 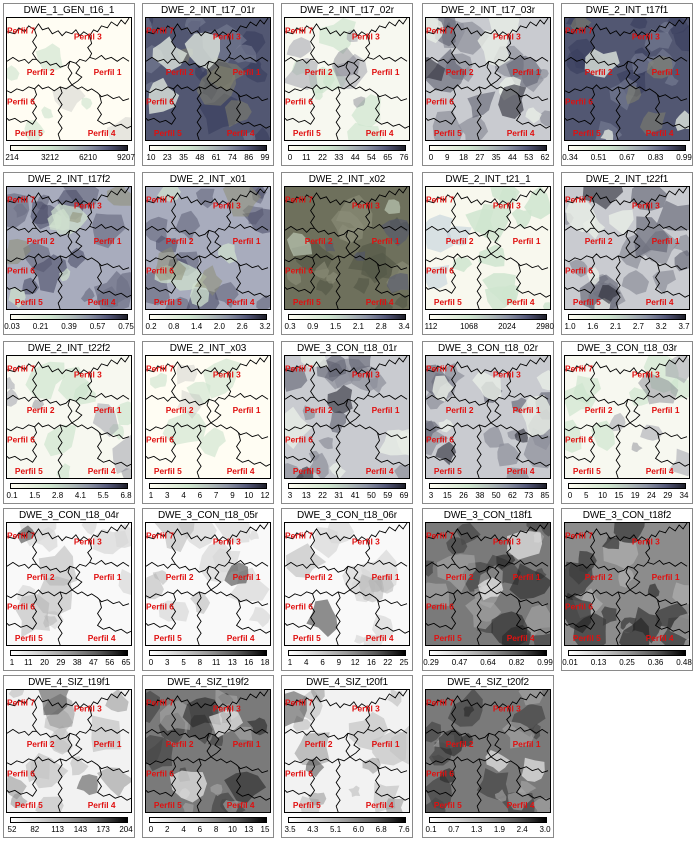 What do you see at coordinates (313, 326) in the screenshot?
I see `scale-tick-label: 0.9` at bounding box center [313, 326].